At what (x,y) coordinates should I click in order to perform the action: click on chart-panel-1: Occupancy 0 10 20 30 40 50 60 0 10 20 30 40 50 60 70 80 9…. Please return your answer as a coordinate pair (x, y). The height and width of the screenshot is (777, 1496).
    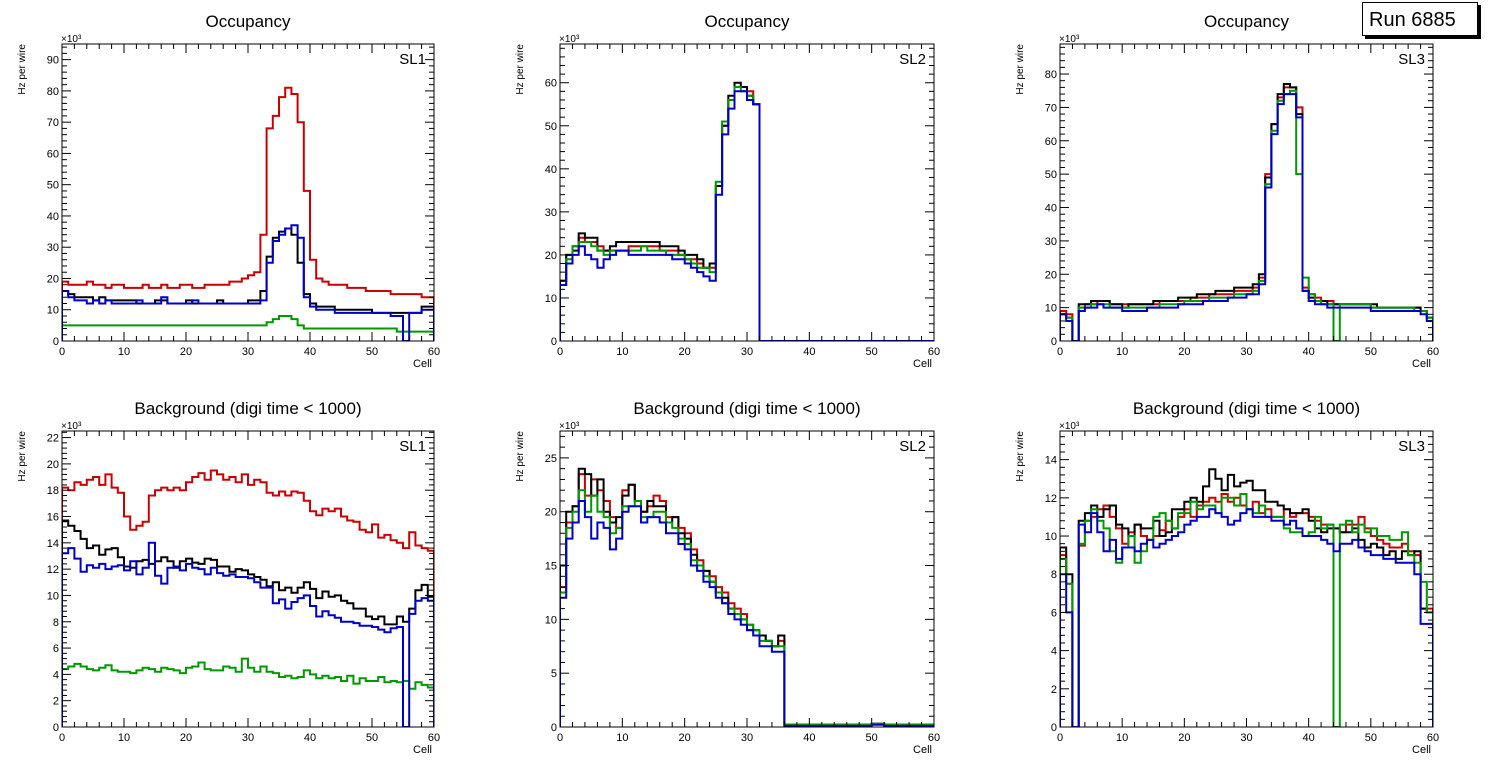
    Looking at the image, I should click on (228, 191).